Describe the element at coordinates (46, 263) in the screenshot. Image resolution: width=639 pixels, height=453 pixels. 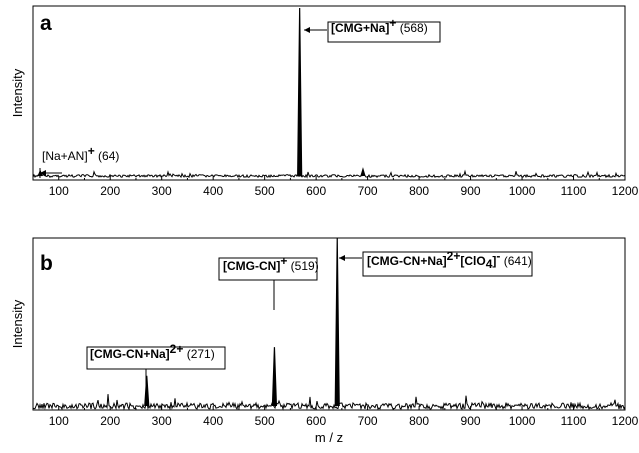
I see `panel-letter: b` at that location.